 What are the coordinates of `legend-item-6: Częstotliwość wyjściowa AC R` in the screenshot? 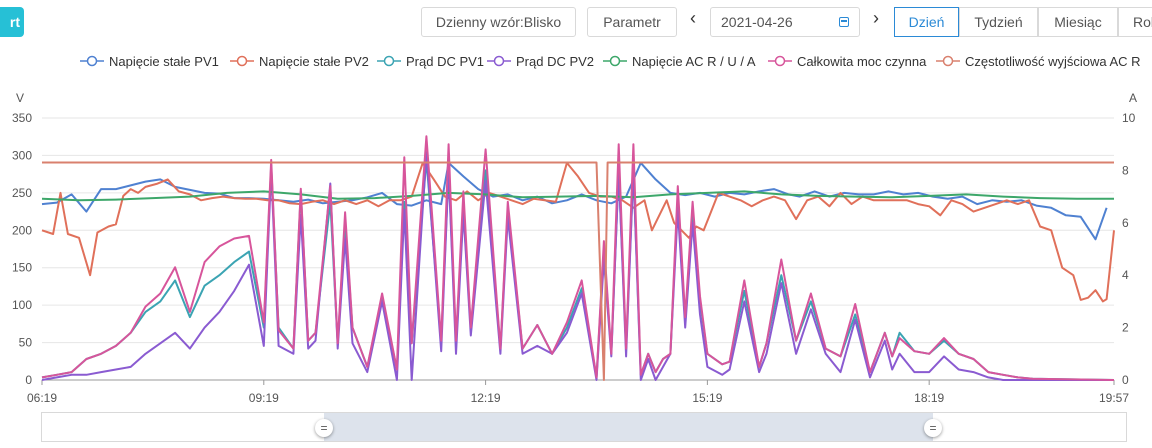 It's located at (1038, 61).